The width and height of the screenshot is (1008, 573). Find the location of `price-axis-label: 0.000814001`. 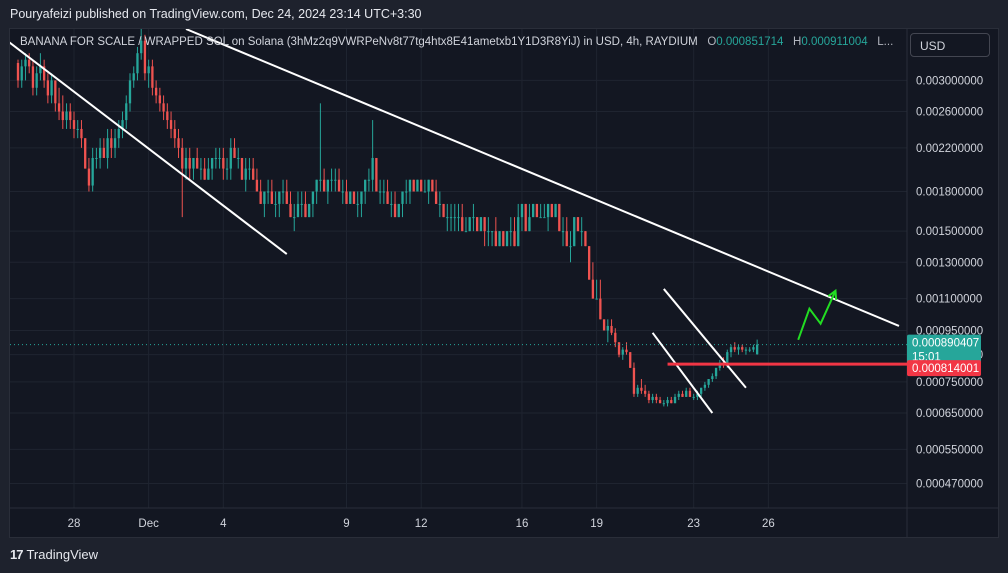

price-axis-label: 0.000814001 is located at coordinates (945, 369).